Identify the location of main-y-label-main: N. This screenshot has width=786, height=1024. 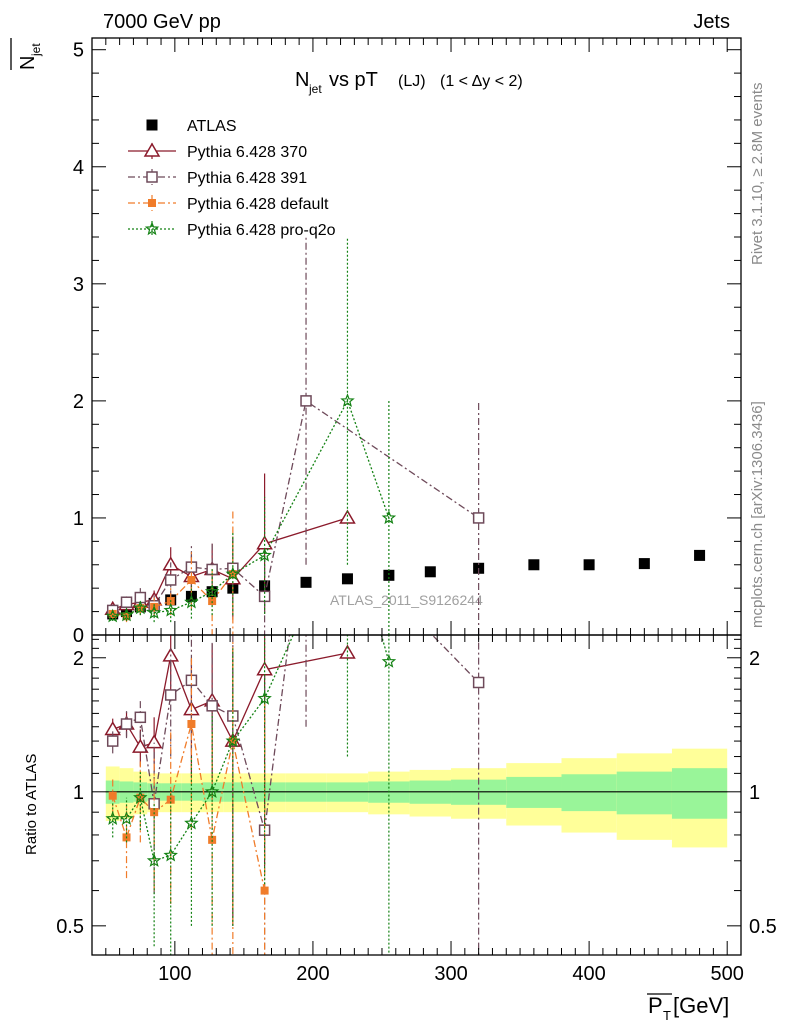
(28, 63).